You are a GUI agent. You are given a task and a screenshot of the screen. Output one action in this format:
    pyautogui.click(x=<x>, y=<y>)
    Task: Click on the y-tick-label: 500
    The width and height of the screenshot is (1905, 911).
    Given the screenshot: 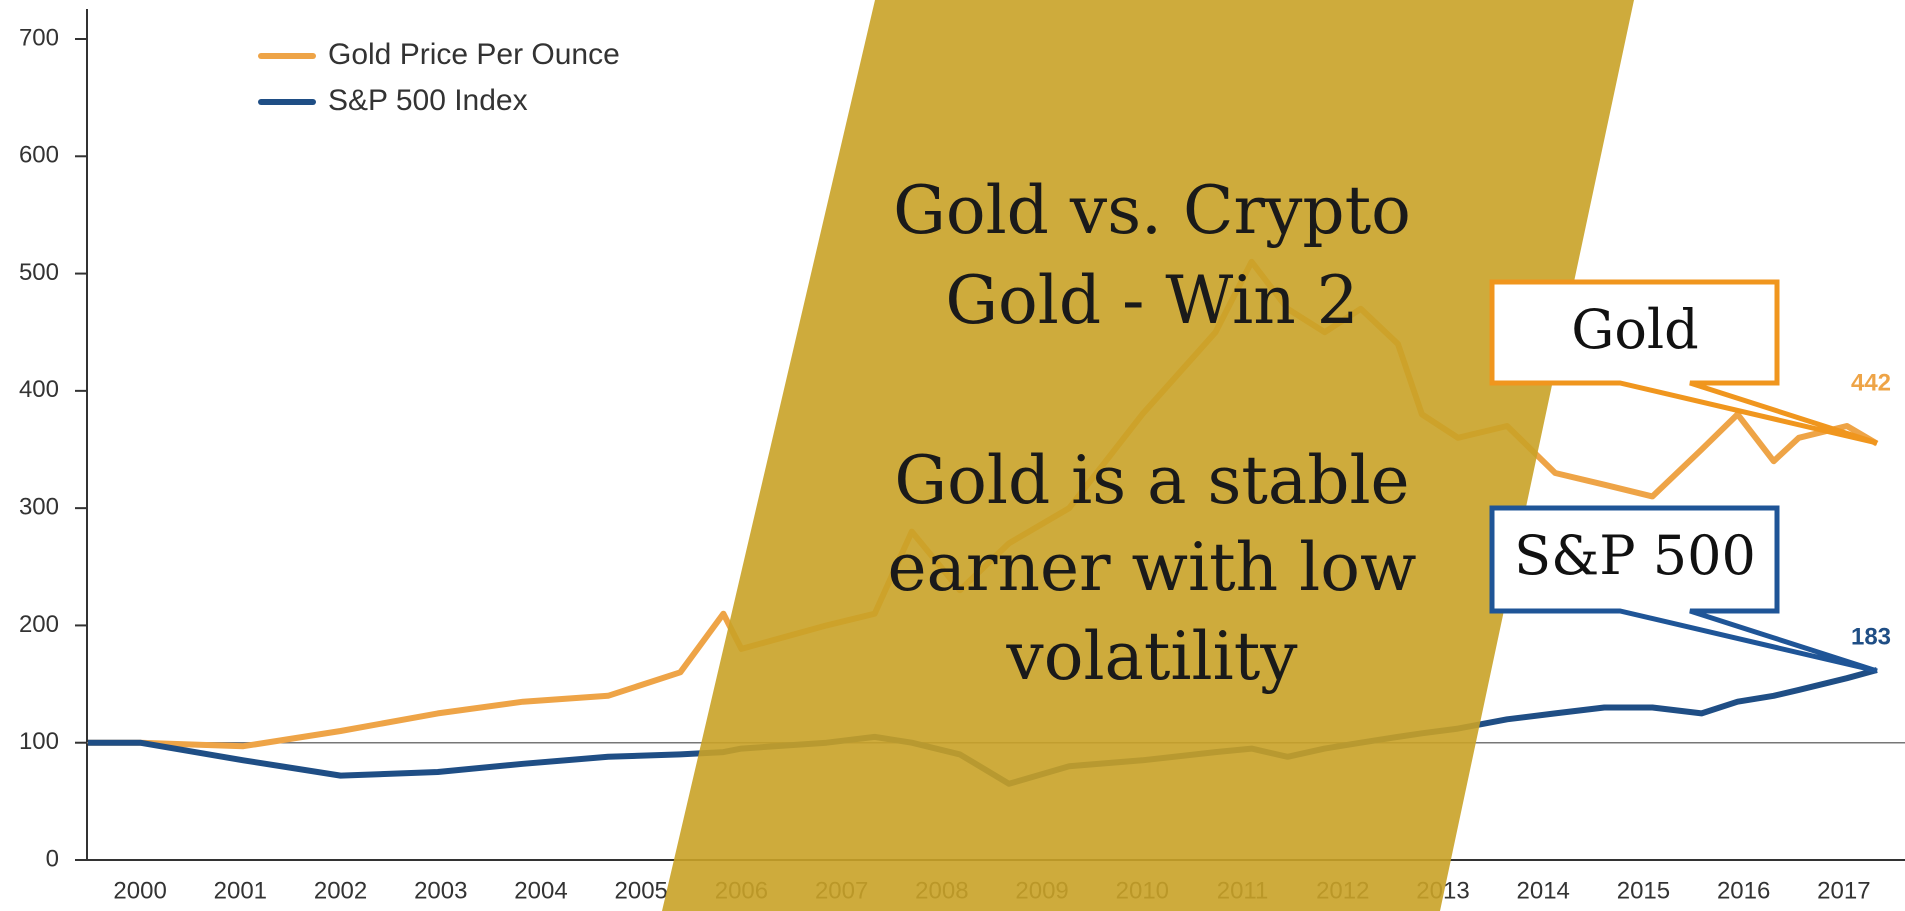 What is the action you would take?
    pyautogui.click(x=39, y=272)
    